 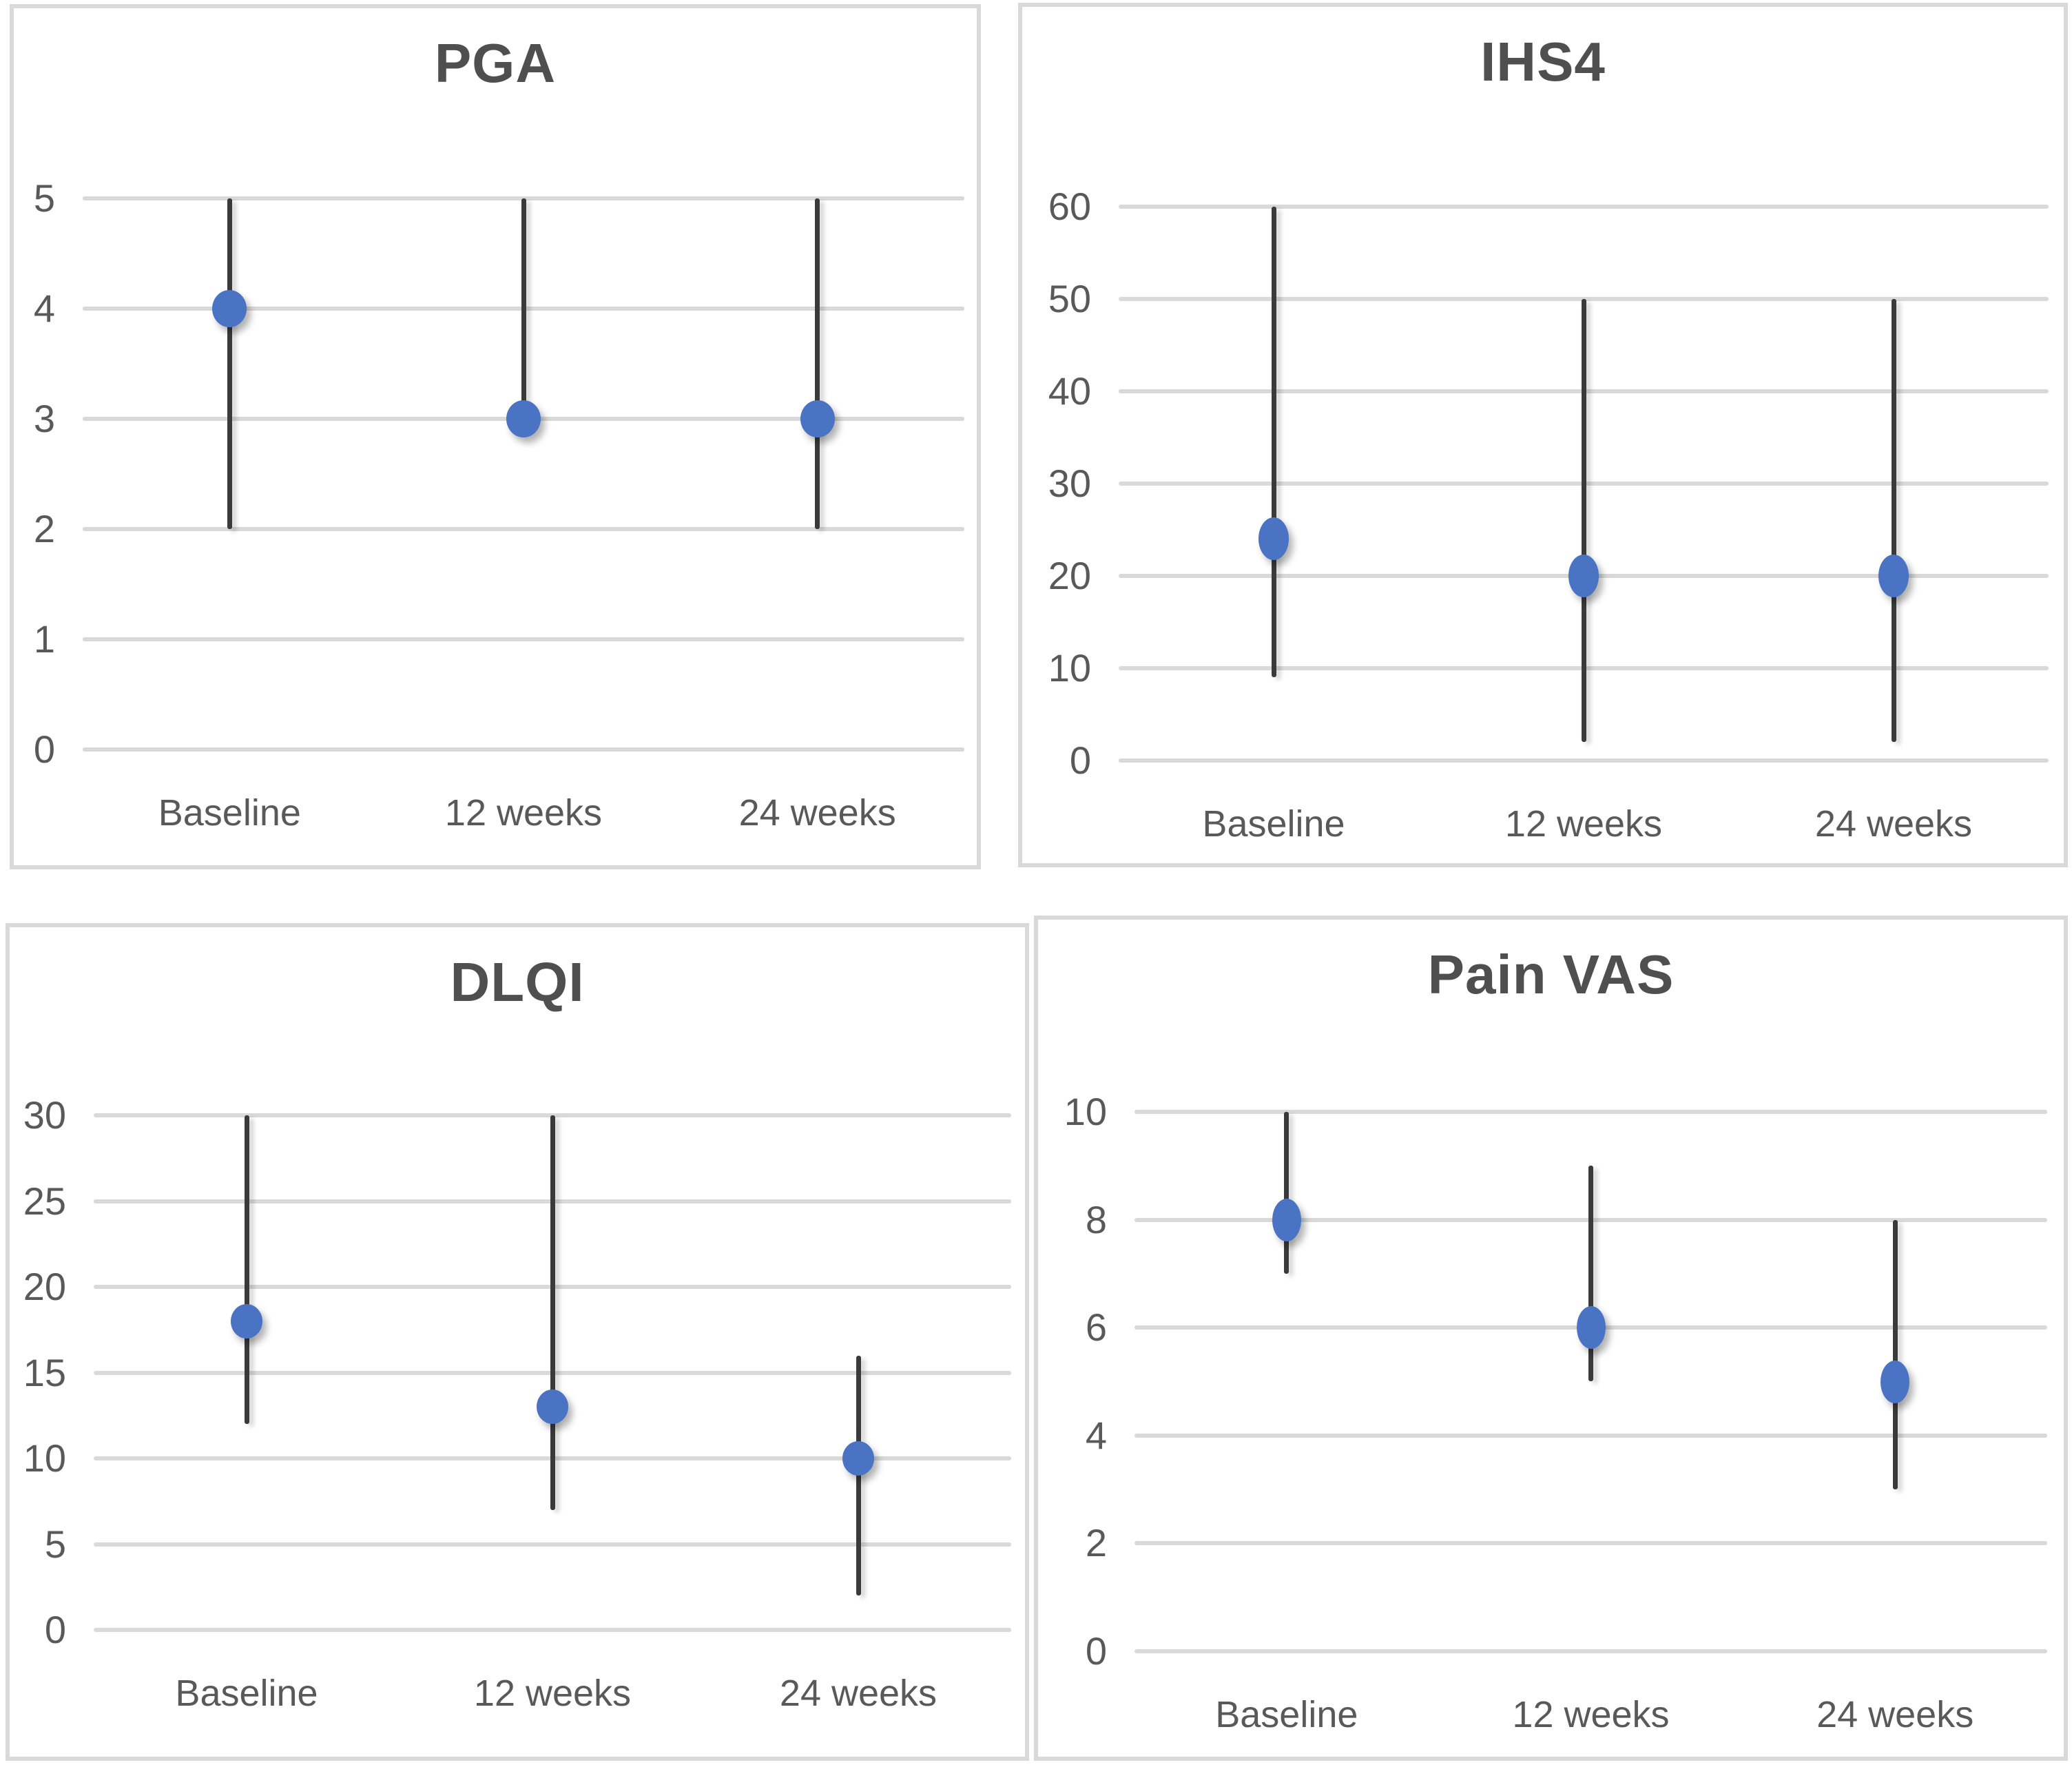 What do you see at coordinates (44, 418) in the screenshot?
I see `y-axis-tick-label: 3` at bounding box center [44, 418].